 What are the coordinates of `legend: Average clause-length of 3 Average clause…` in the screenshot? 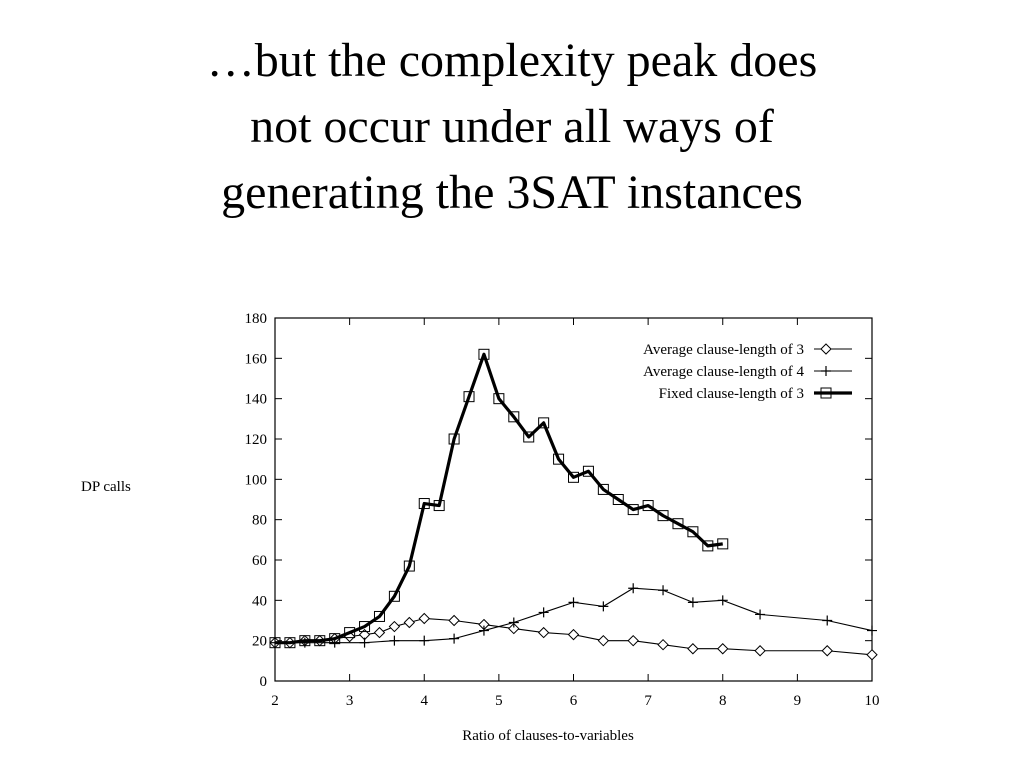 It's located at (747, 372).